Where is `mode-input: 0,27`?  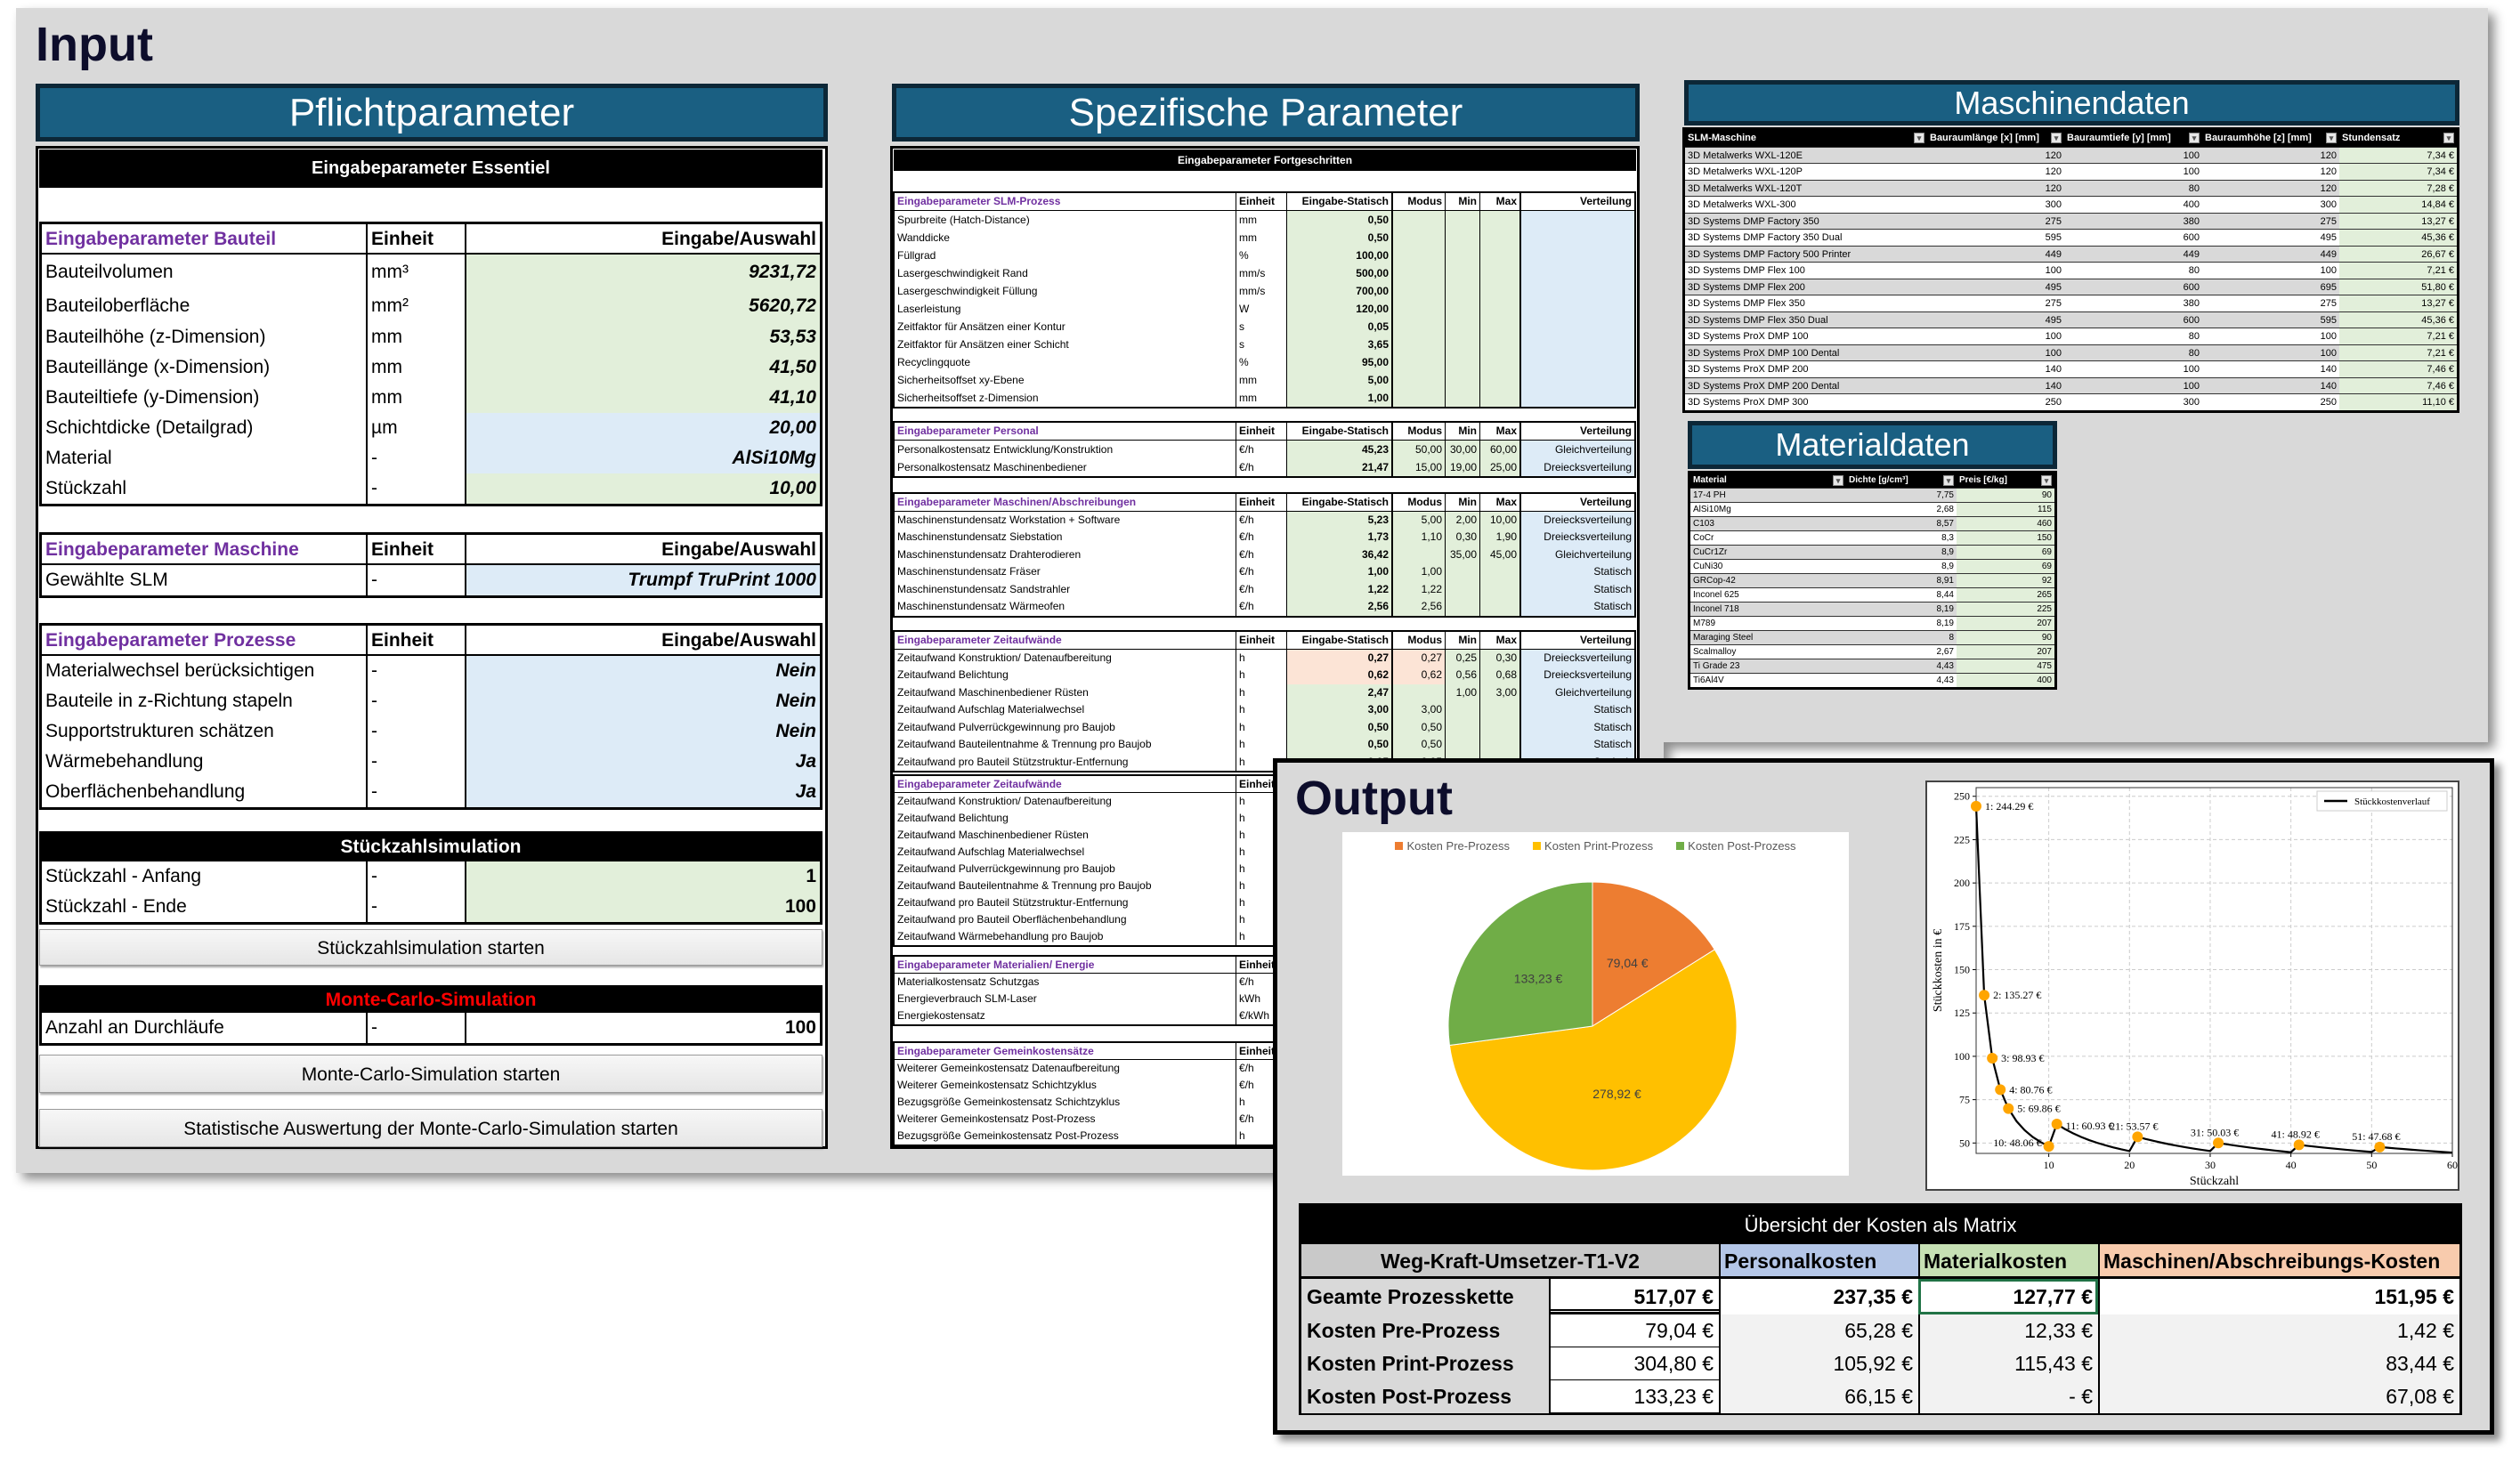 mode-input: 0,27 is located at coordinates (1418, 658).